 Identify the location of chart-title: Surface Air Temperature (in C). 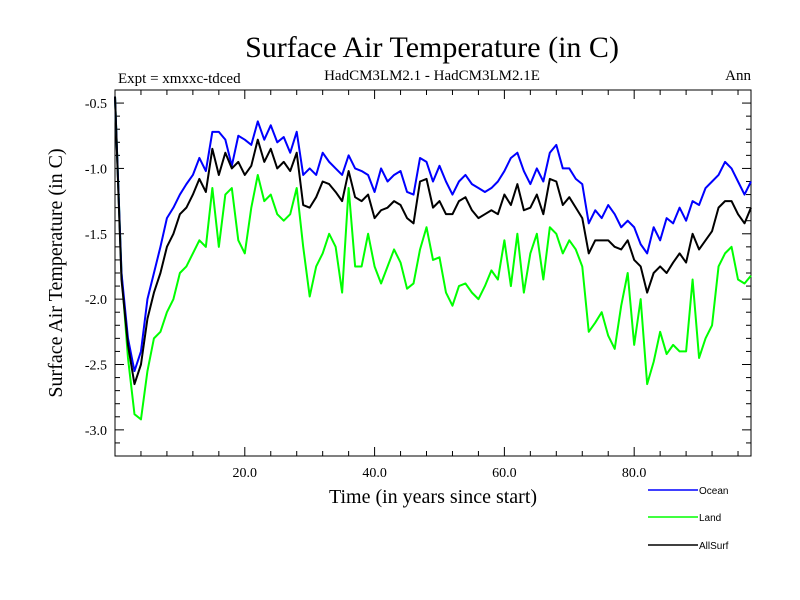
(432, 47).